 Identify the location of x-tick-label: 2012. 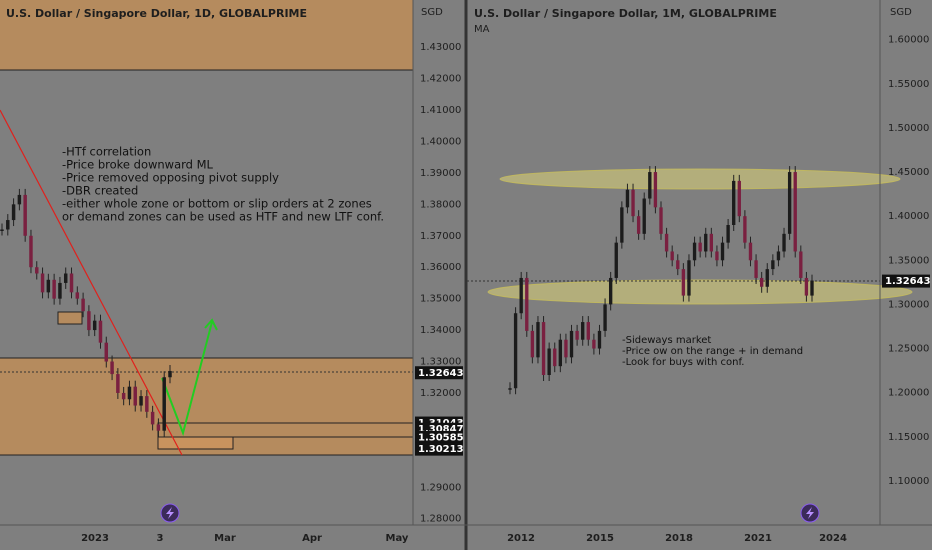
(521, 538).